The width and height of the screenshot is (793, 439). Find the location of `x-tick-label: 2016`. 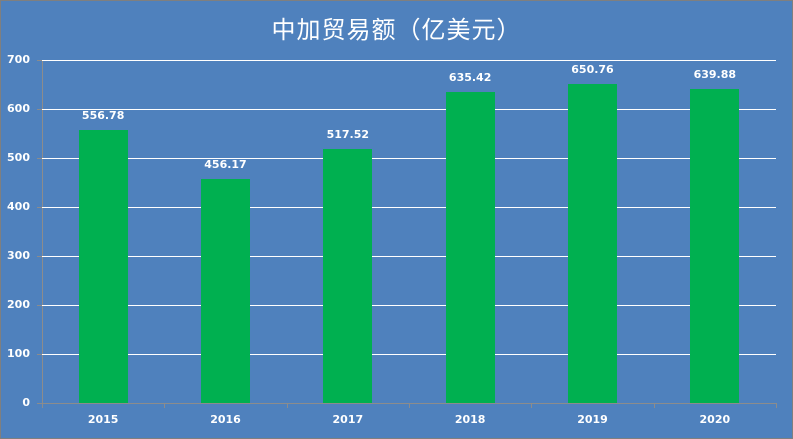

x-tick-label: 2016 is located at coordinates (225, 419).